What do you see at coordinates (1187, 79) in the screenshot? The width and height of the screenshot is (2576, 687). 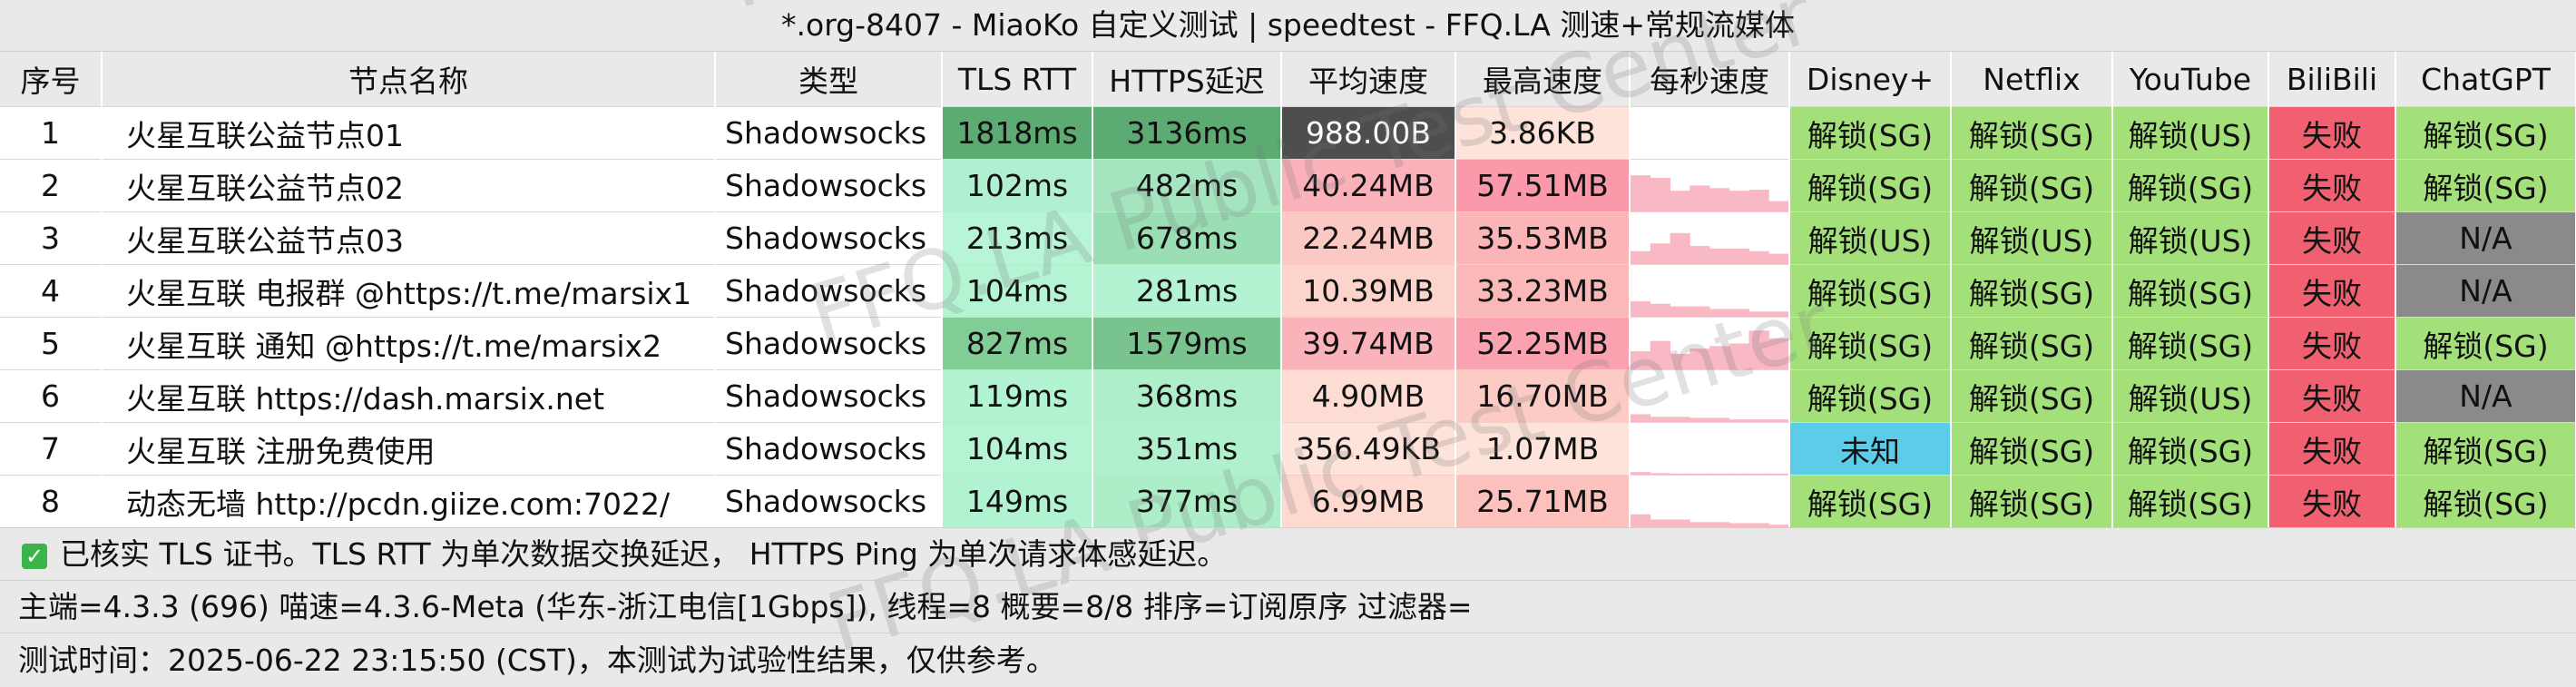 I see `col-header-https-latency: HTTPS延迟` at bounding box center [1187, 79].